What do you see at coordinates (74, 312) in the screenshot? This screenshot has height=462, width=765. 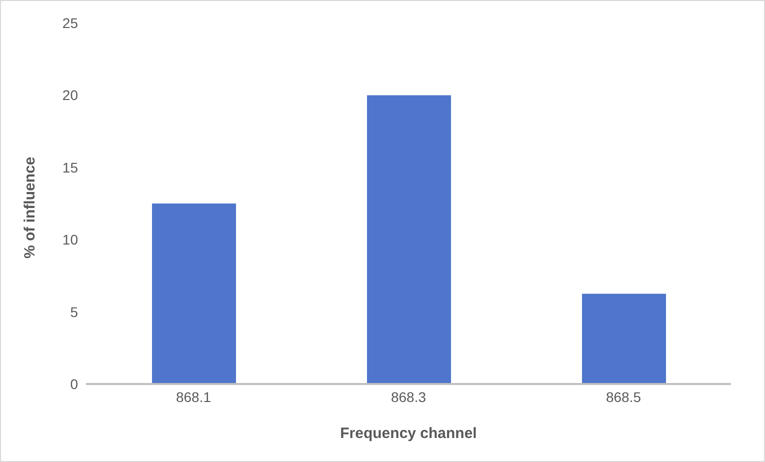 I see `y-tick-label: 5` at bounding box center [74, 312].